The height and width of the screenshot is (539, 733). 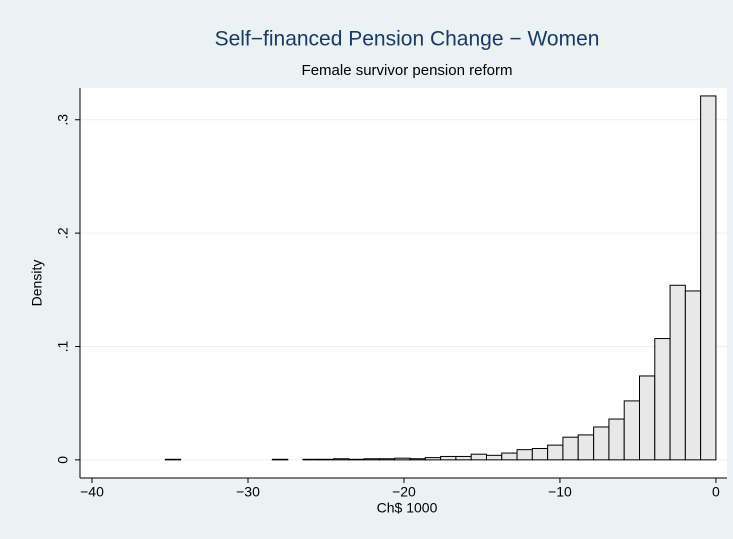 I want to click on y-tick-label: .2, so click(x=63, y=233).